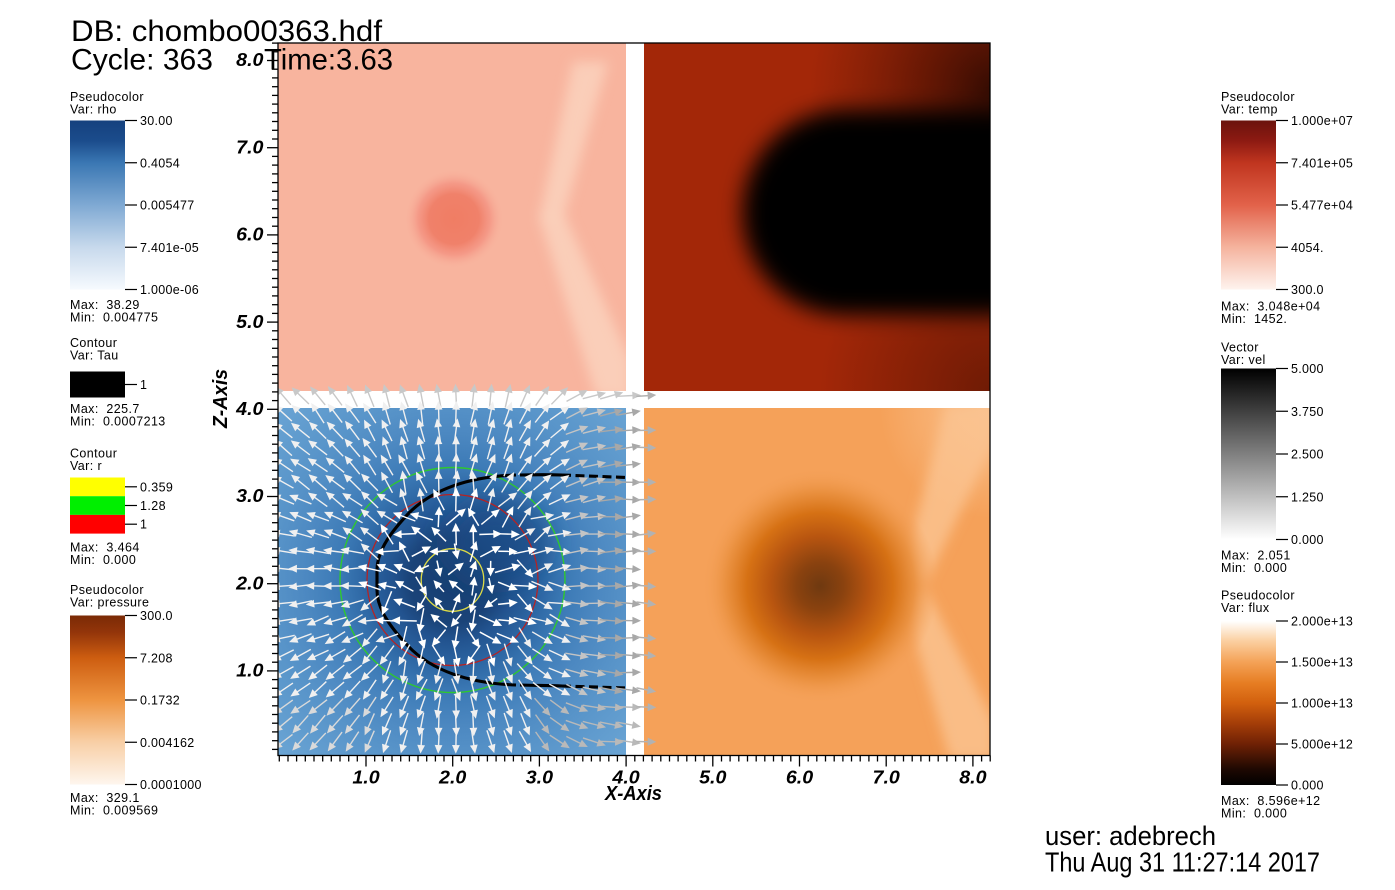  What do you see at coordinates (160, 701) in the screenshot?
I see `svg-text: 0.1732` at bounding box center [160, 701].